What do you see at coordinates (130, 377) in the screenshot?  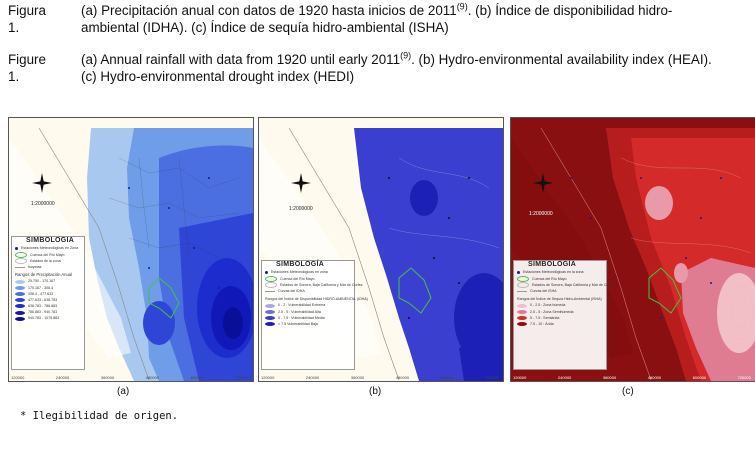 I see `map-a-x-ticks: 120000 240000 360000 480000 600000 720000` at bounding box center [130, 377].